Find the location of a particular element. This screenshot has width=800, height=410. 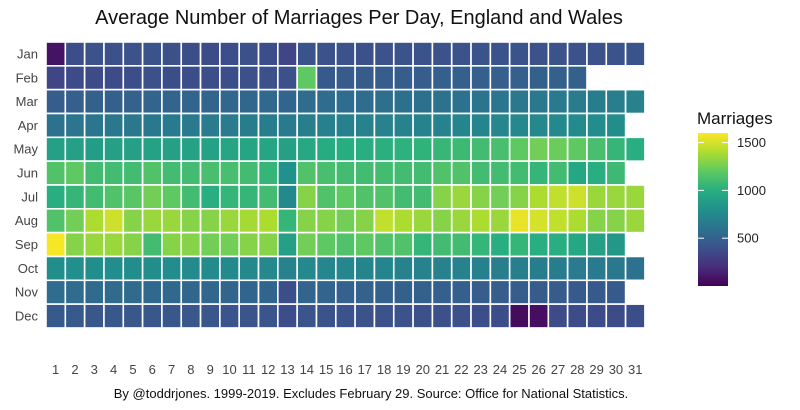

x-tick-label: 15 is located at coordinates (326, 369).